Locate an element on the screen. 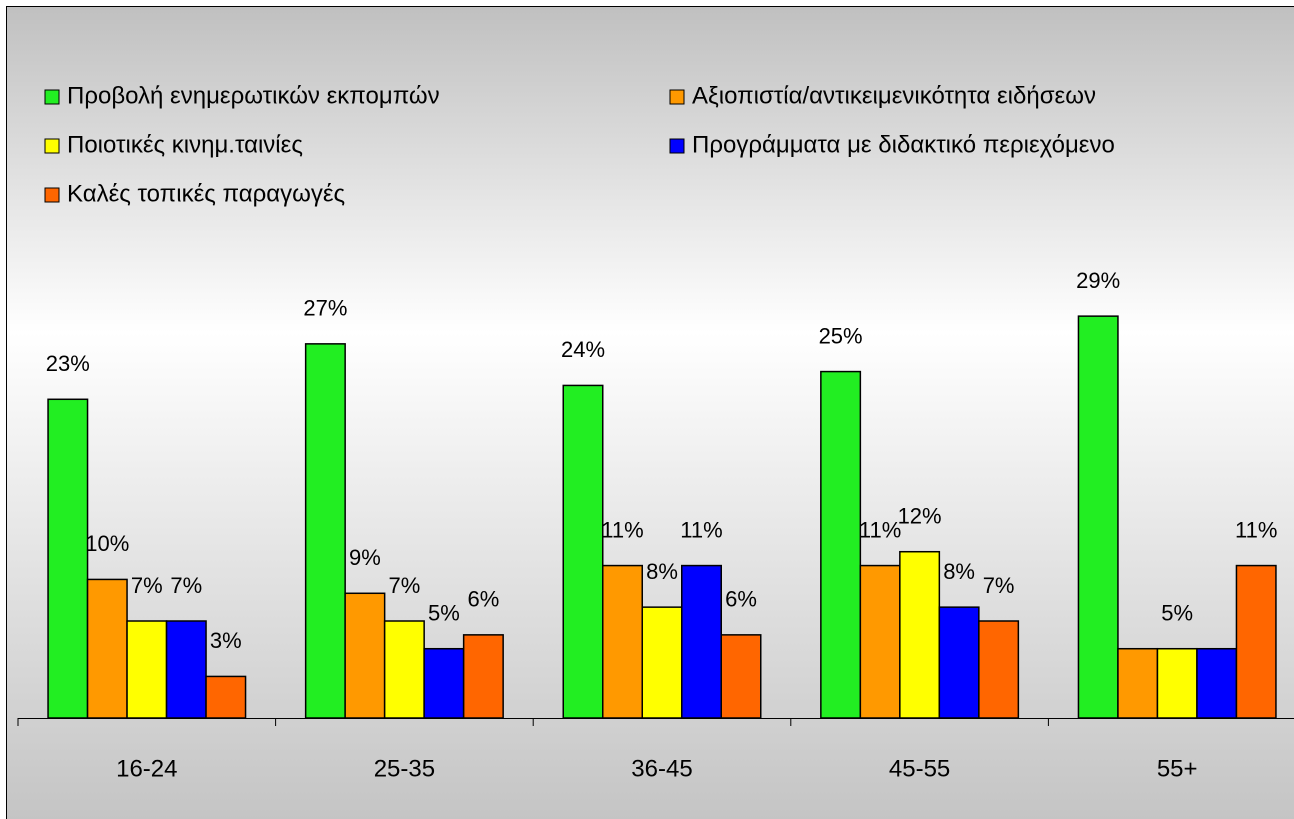  x-tick-label: 36-45 is located at coordinates (661, 768).